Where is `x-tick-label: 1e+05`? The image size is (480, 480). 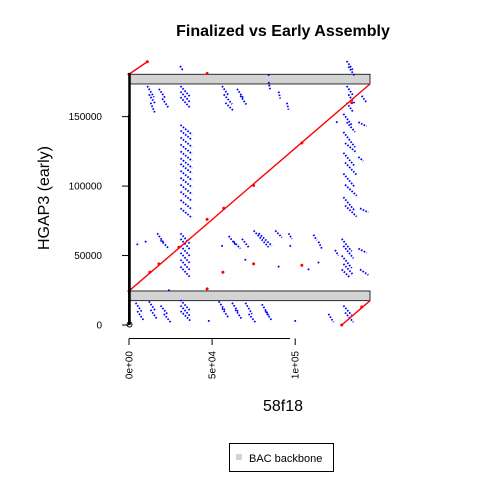 x-tick-label: 1e+05 is located at coordinates (296, 365).